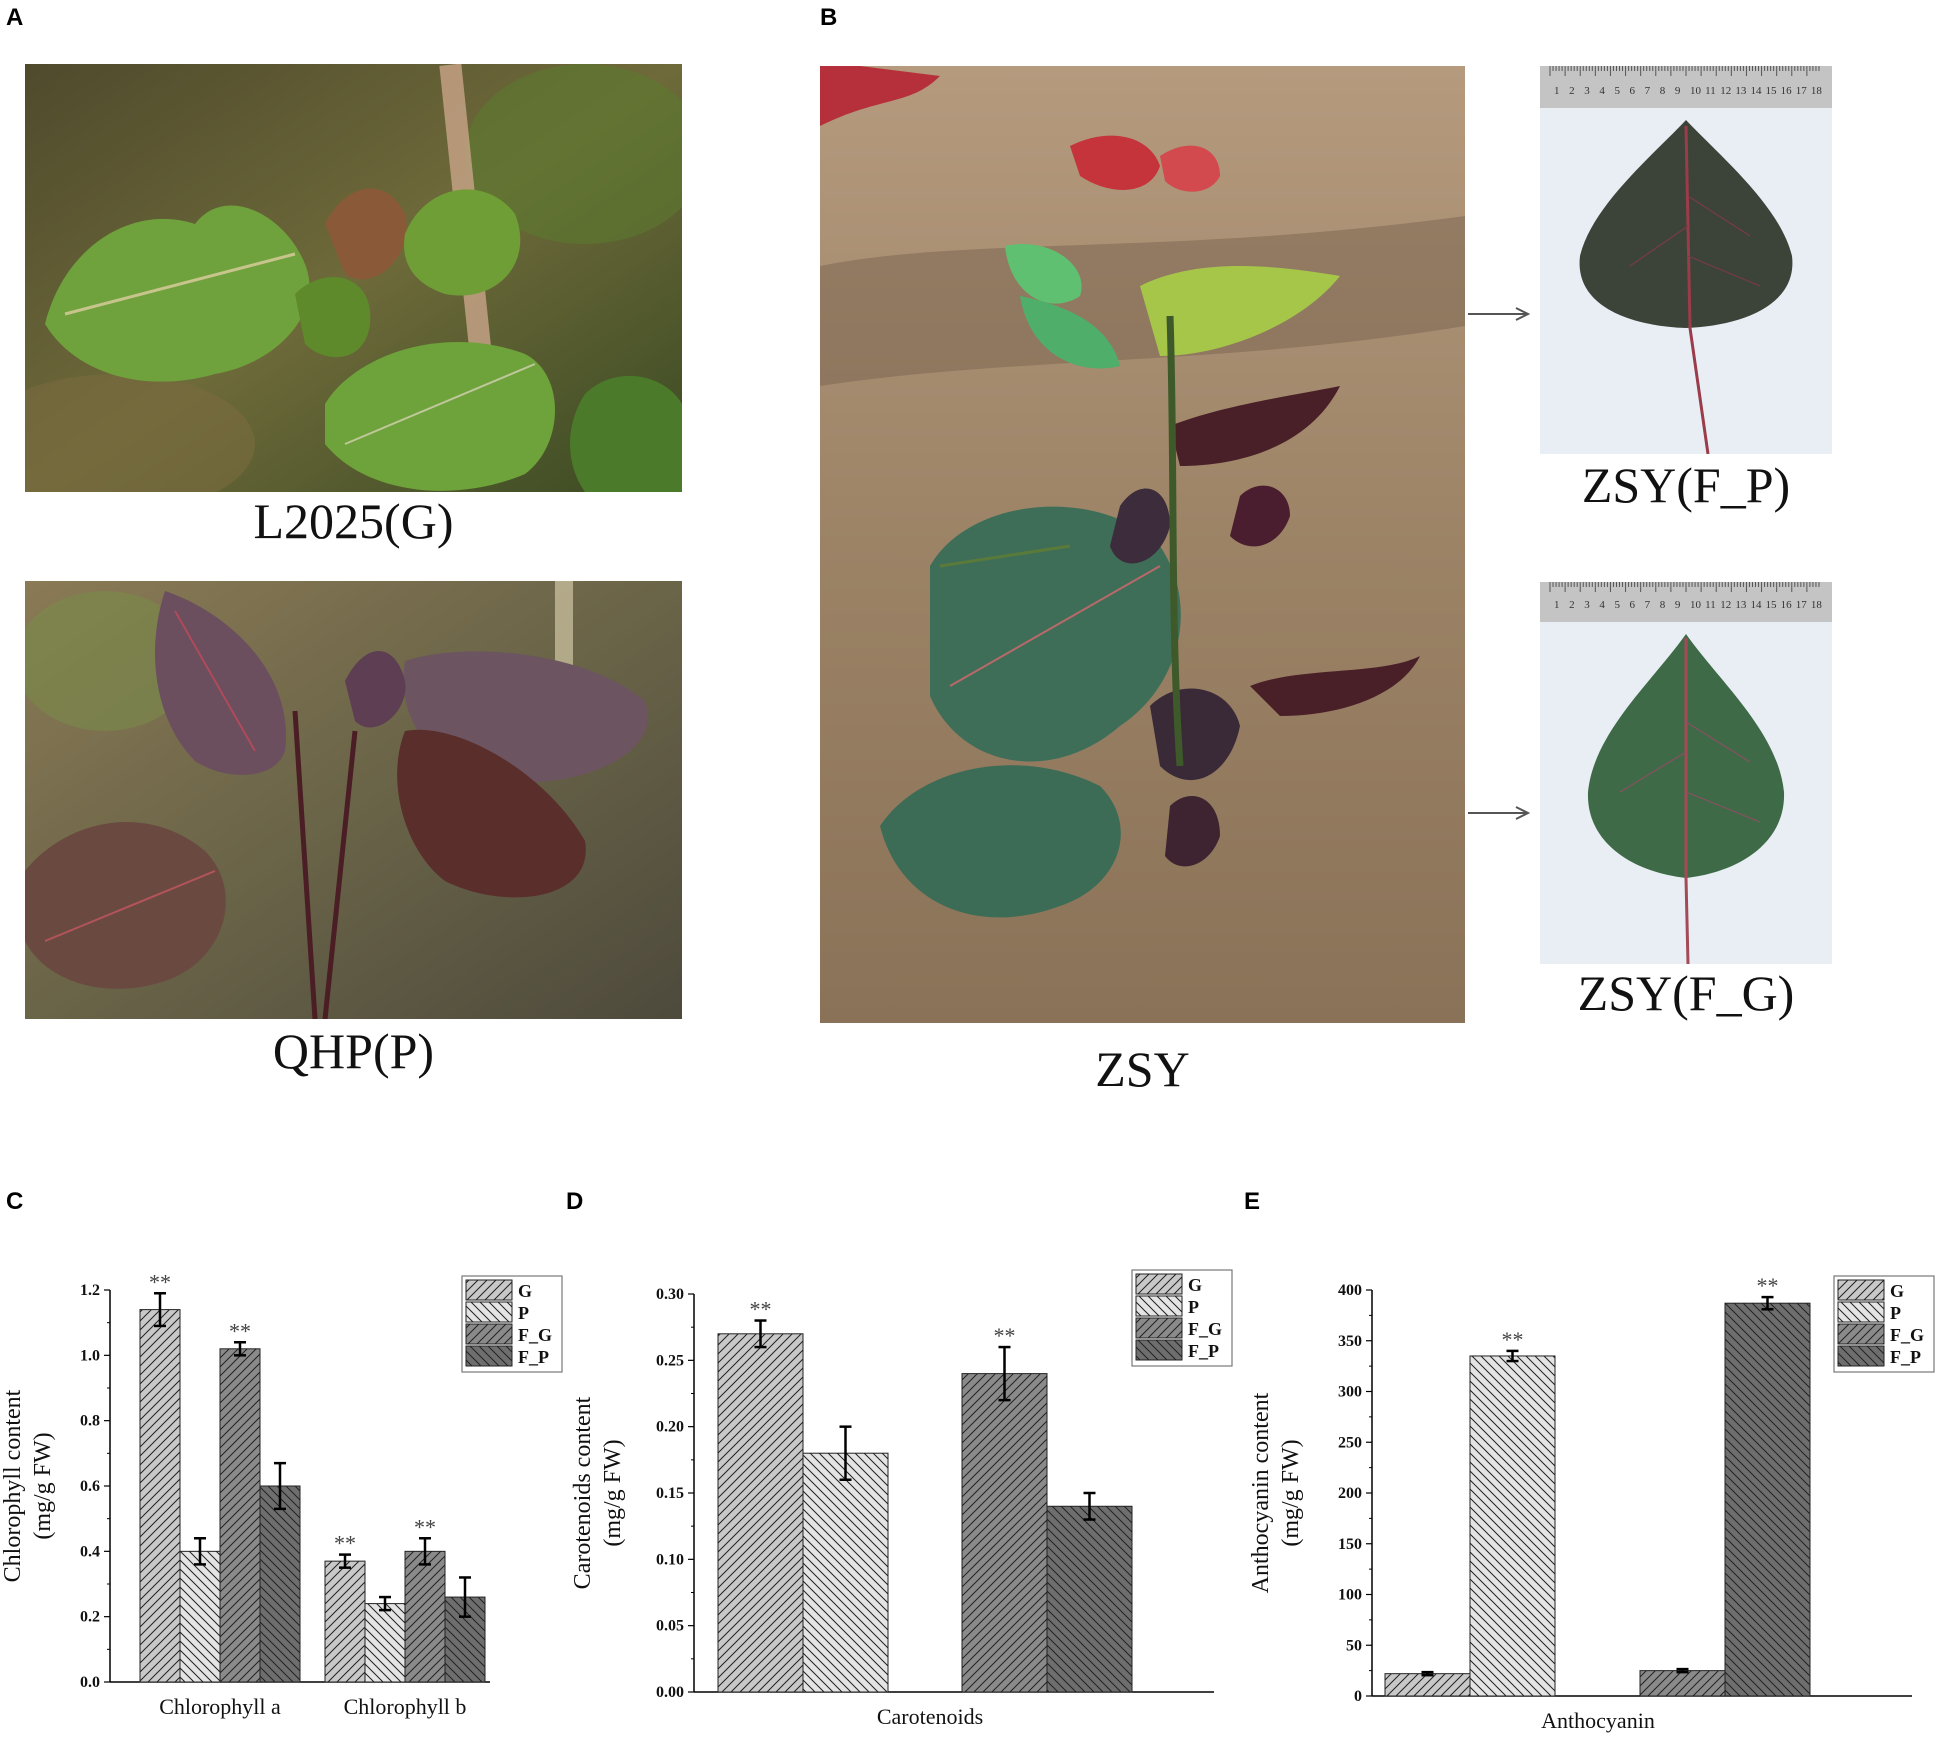  I want to click on y-tick-label: 0.8, so click(90, 1421).